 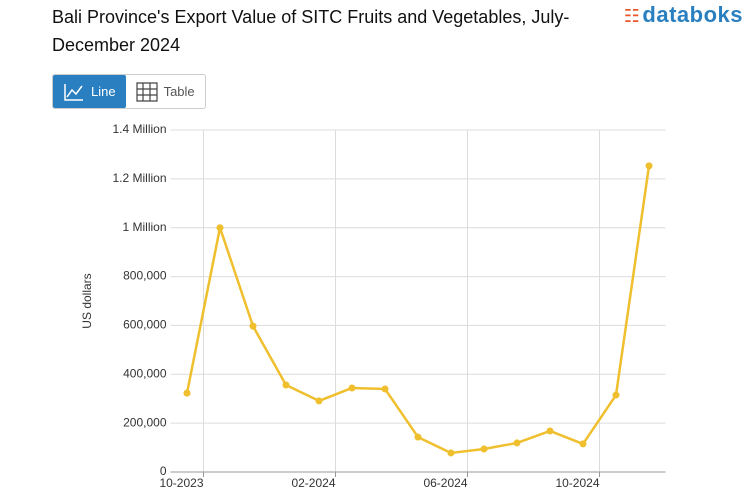 What do you see at coordinates (163, 471) in the screenshot?
I see `y-tick-label: 0` at bounding box center [163, 471].